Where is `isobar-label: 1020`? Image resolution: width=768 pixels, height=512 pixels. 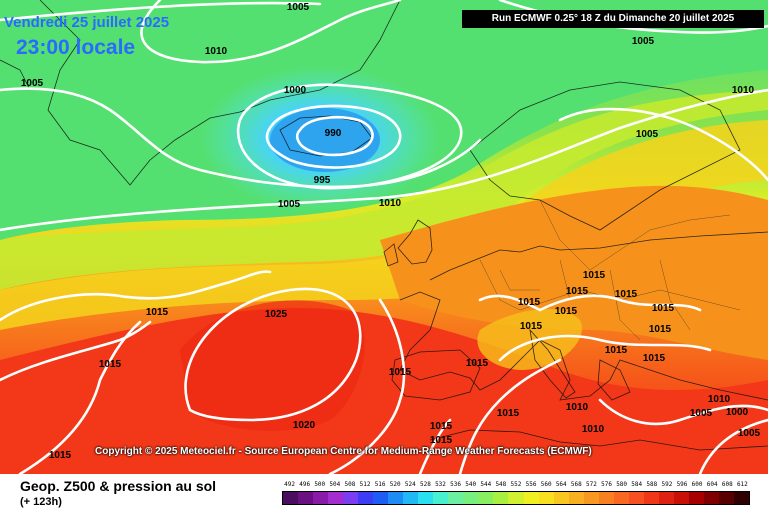
isobar-label: 1020 is located at coordinates (304, 425).